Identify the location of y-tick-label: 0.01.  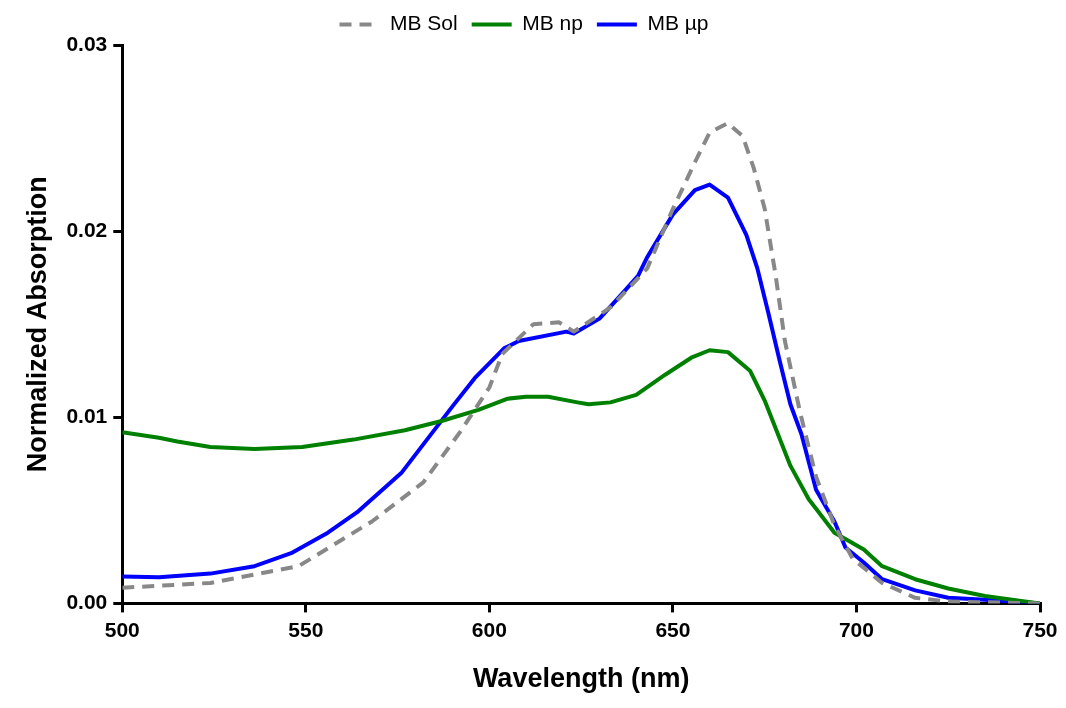
(87, 416).